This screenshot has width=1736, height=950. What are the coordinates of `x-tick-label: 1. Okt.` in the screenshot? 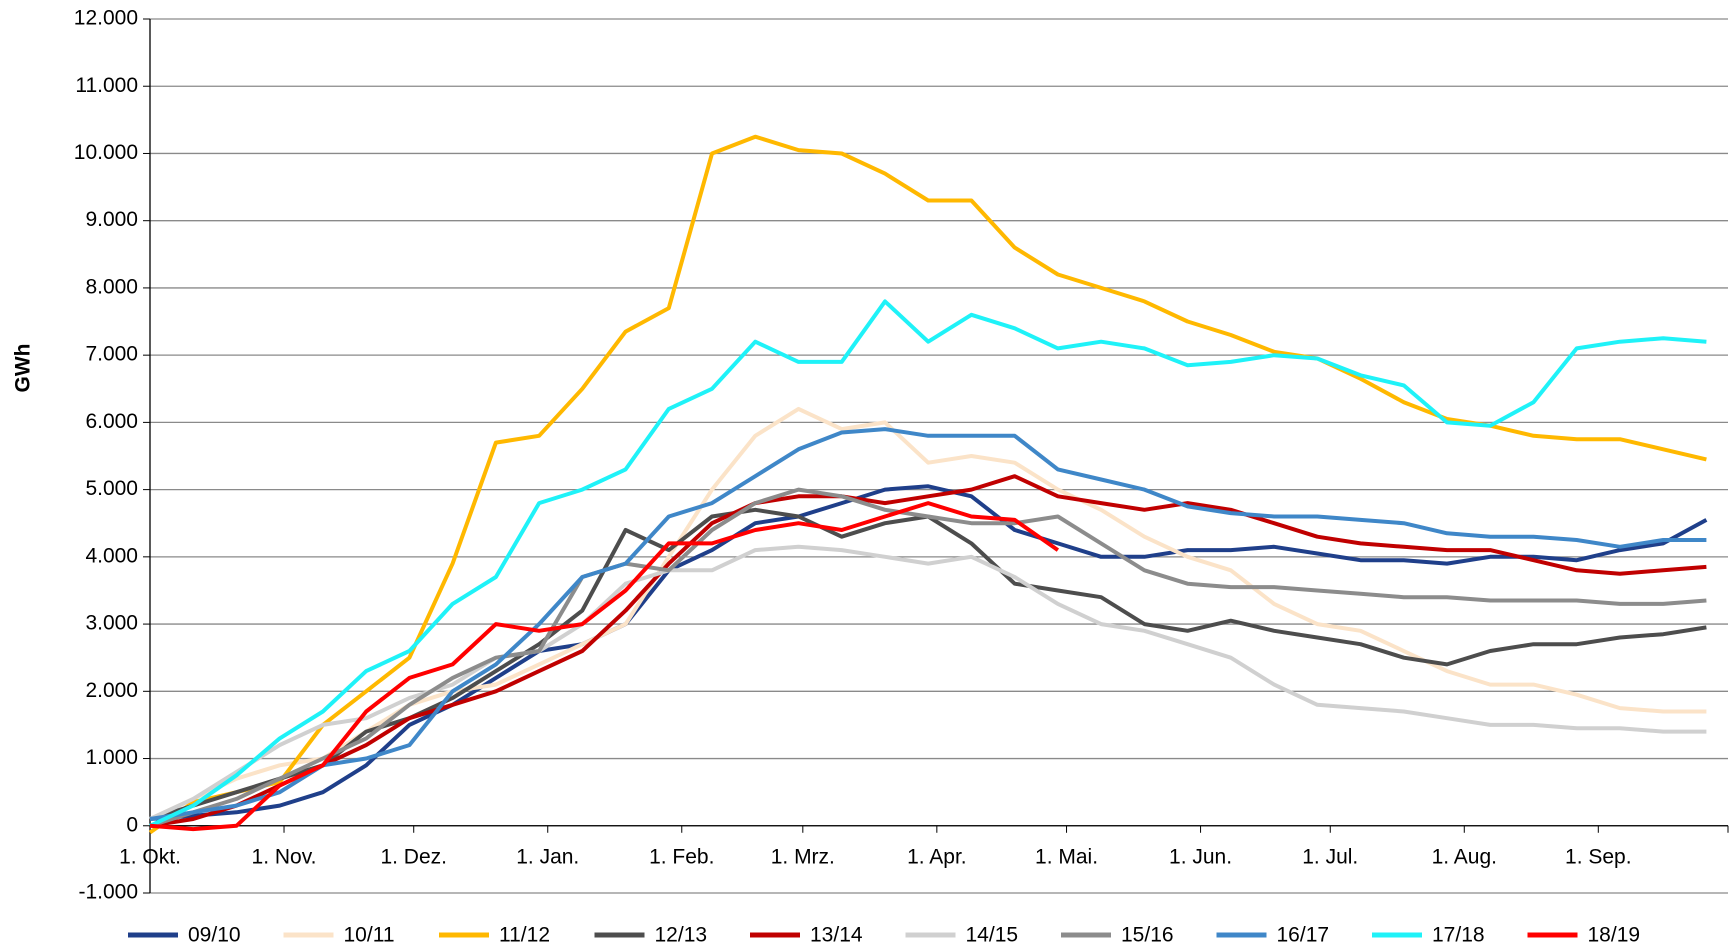 It's located at (150, 856).